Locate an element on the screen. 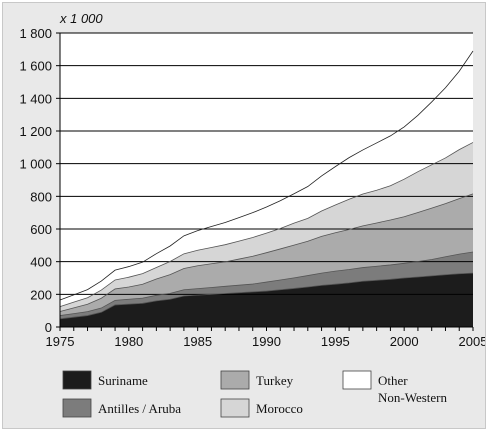 The width and height of the screenshot is (488, 433). x-tick-label: 1985 is located at coordinates (197, 341).